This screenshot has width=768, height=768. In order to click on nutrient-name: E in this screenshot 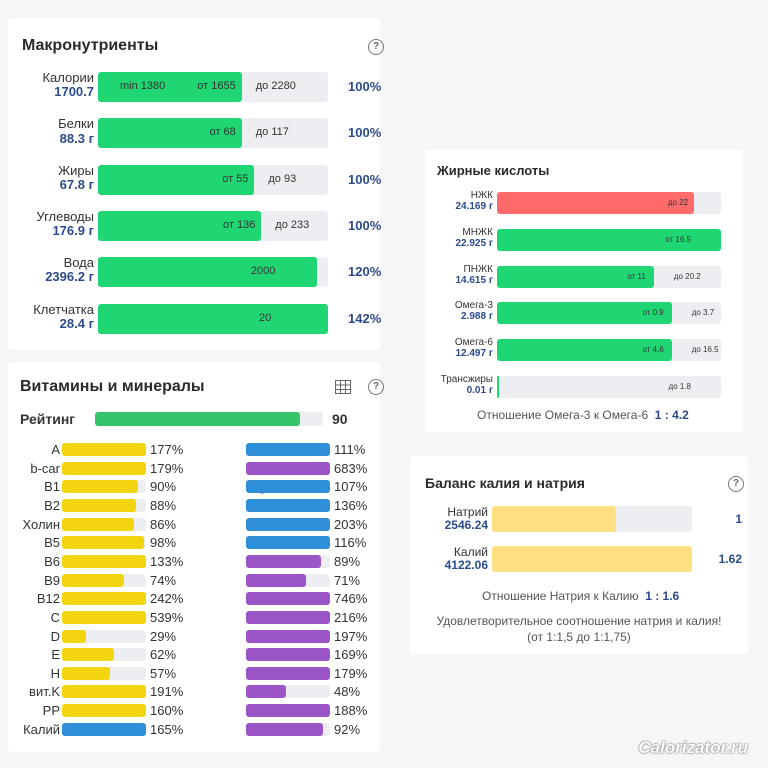, I will do `click(55, 655)`.